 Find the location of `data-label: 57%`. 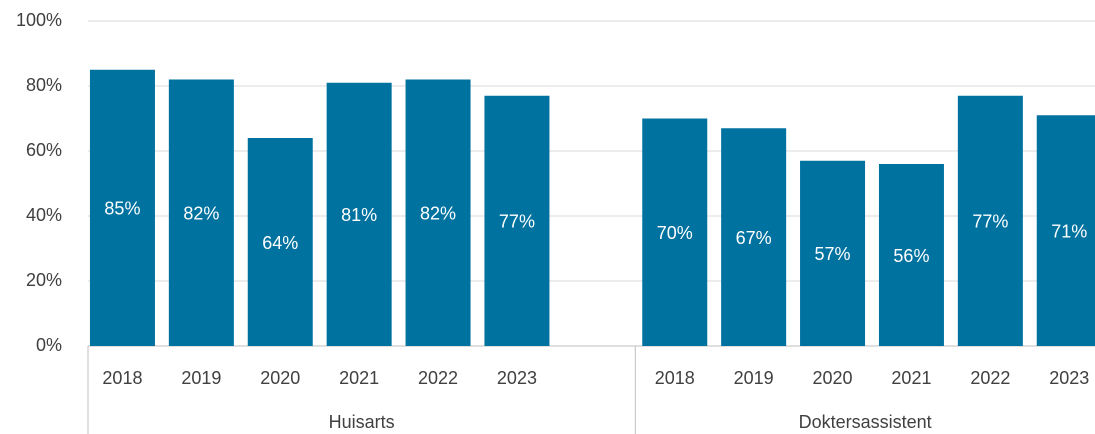

data-label: 57% is located at coordinates (833, 254).